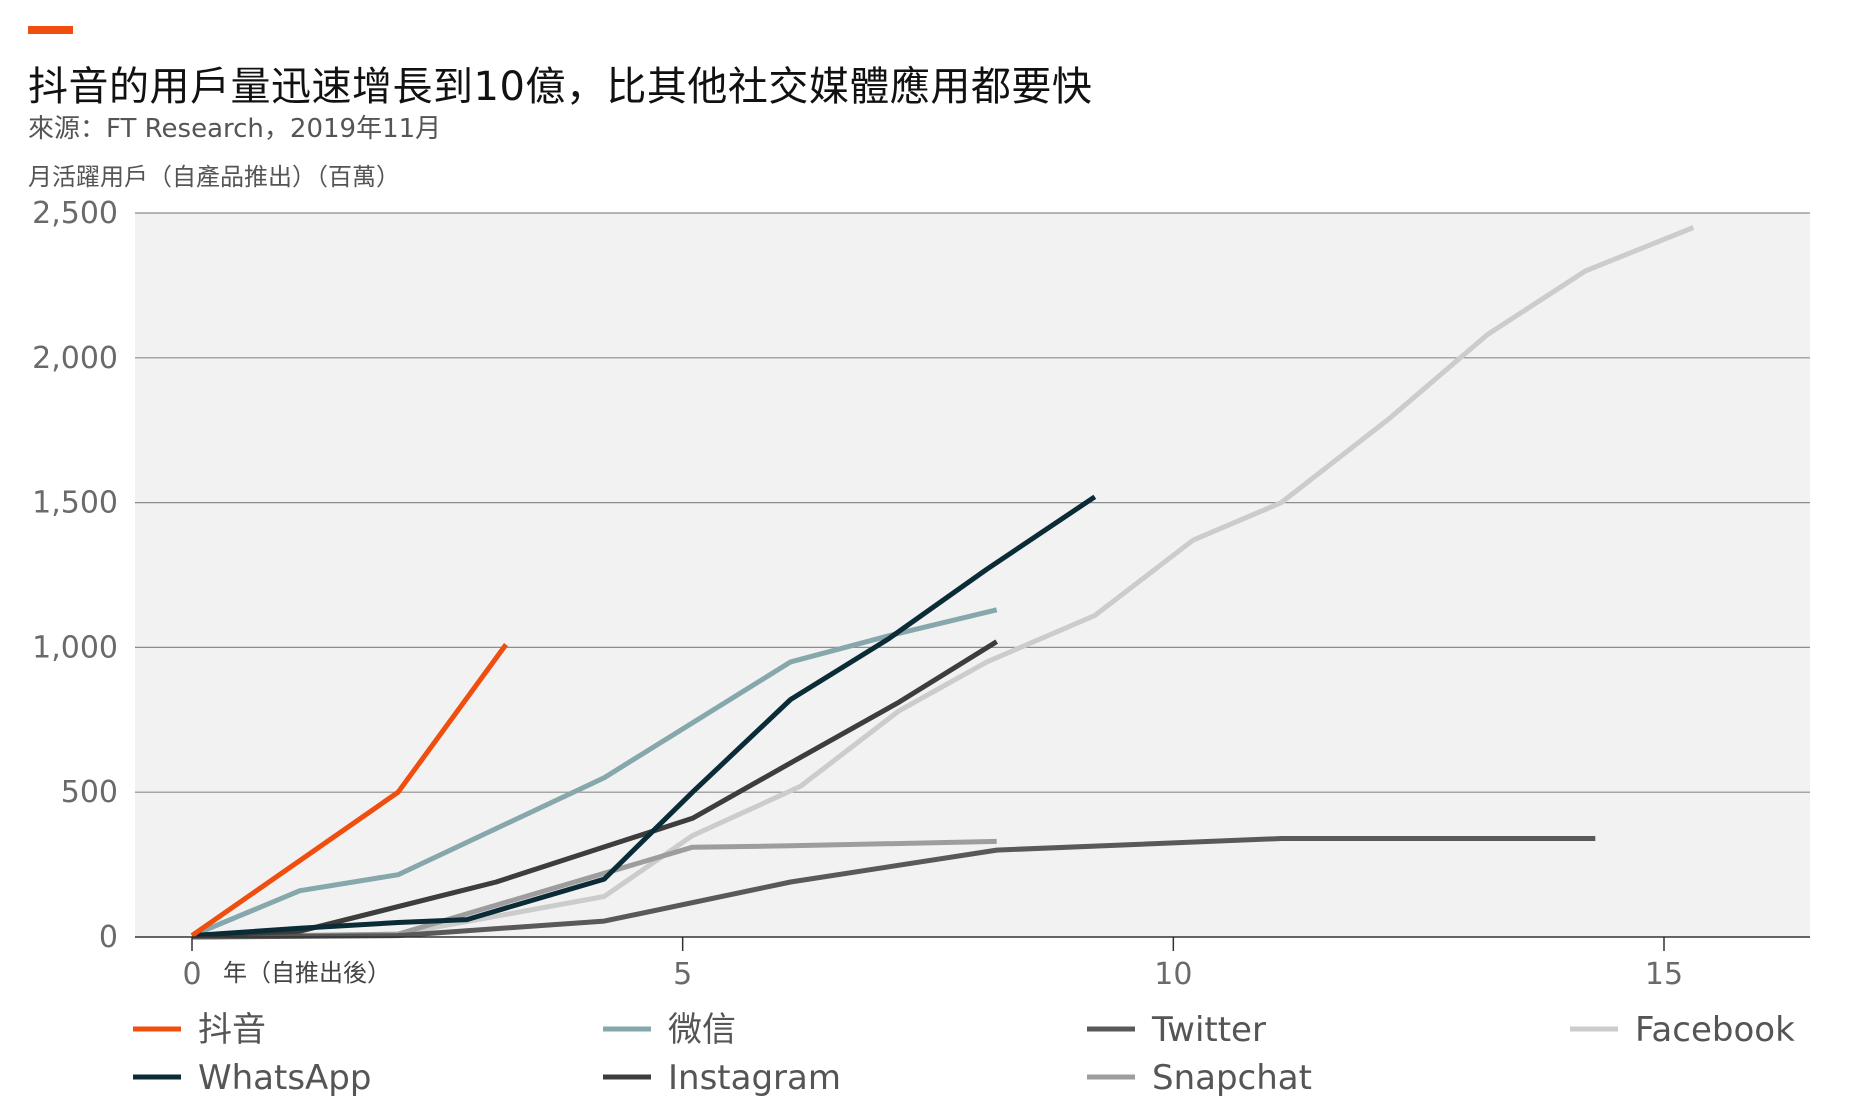  I want to click on x-tick-label: 10, so click(1173, 974).